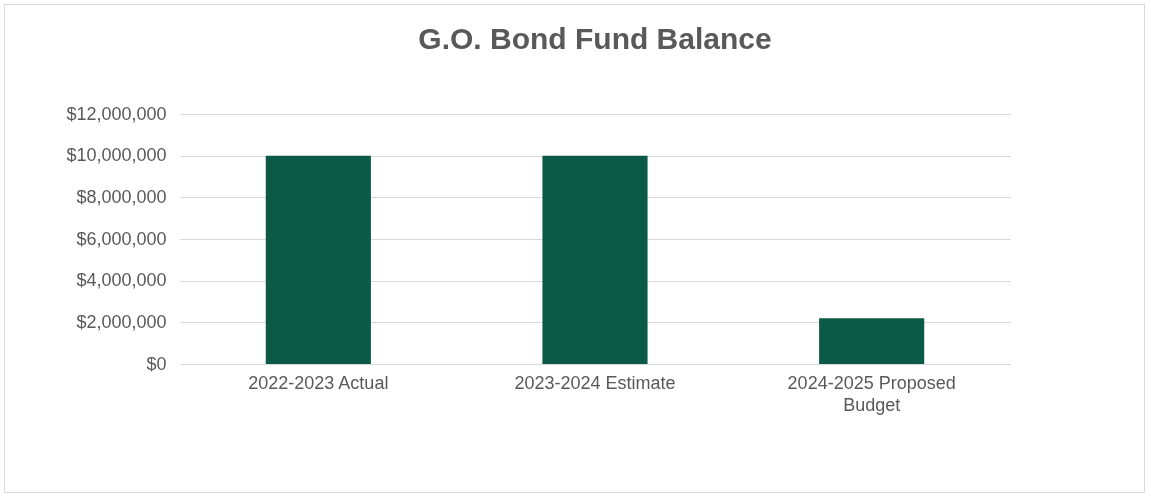 The image size is (1151, 499). What do you see at coordinates (595, 38) in the screenshot?
I see `chart-title: G.O. Bond Fund Balance` at bounding box center [595, 38].